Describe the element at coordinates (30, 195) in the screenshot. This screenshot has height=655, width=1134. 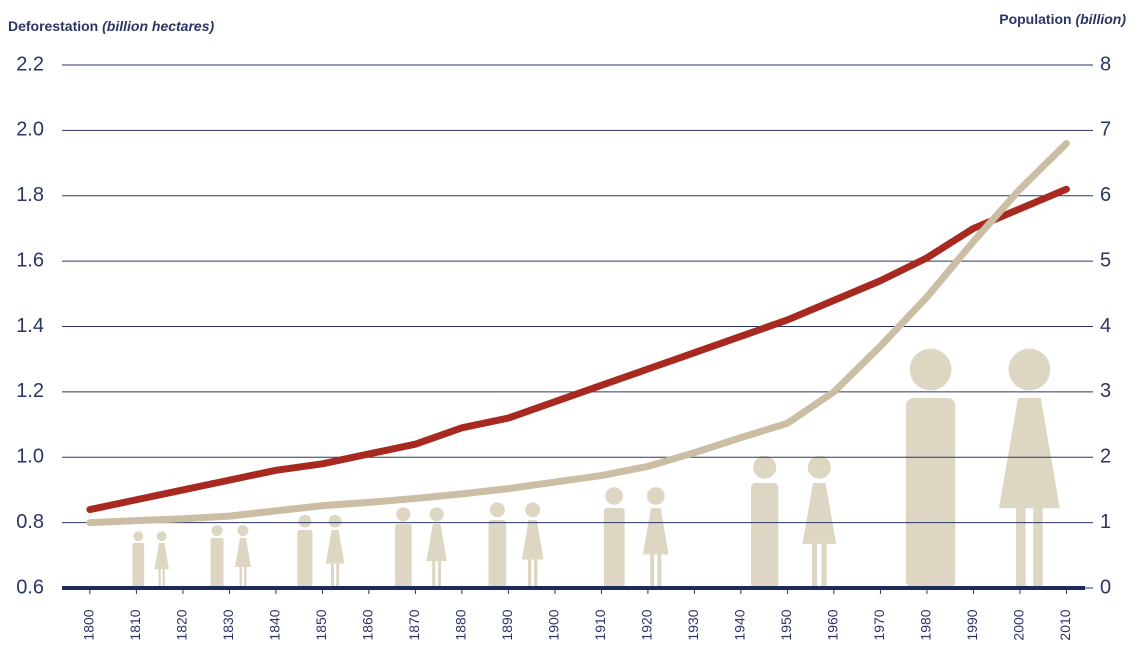
I see `y-tick-label: 1.8` at that location.